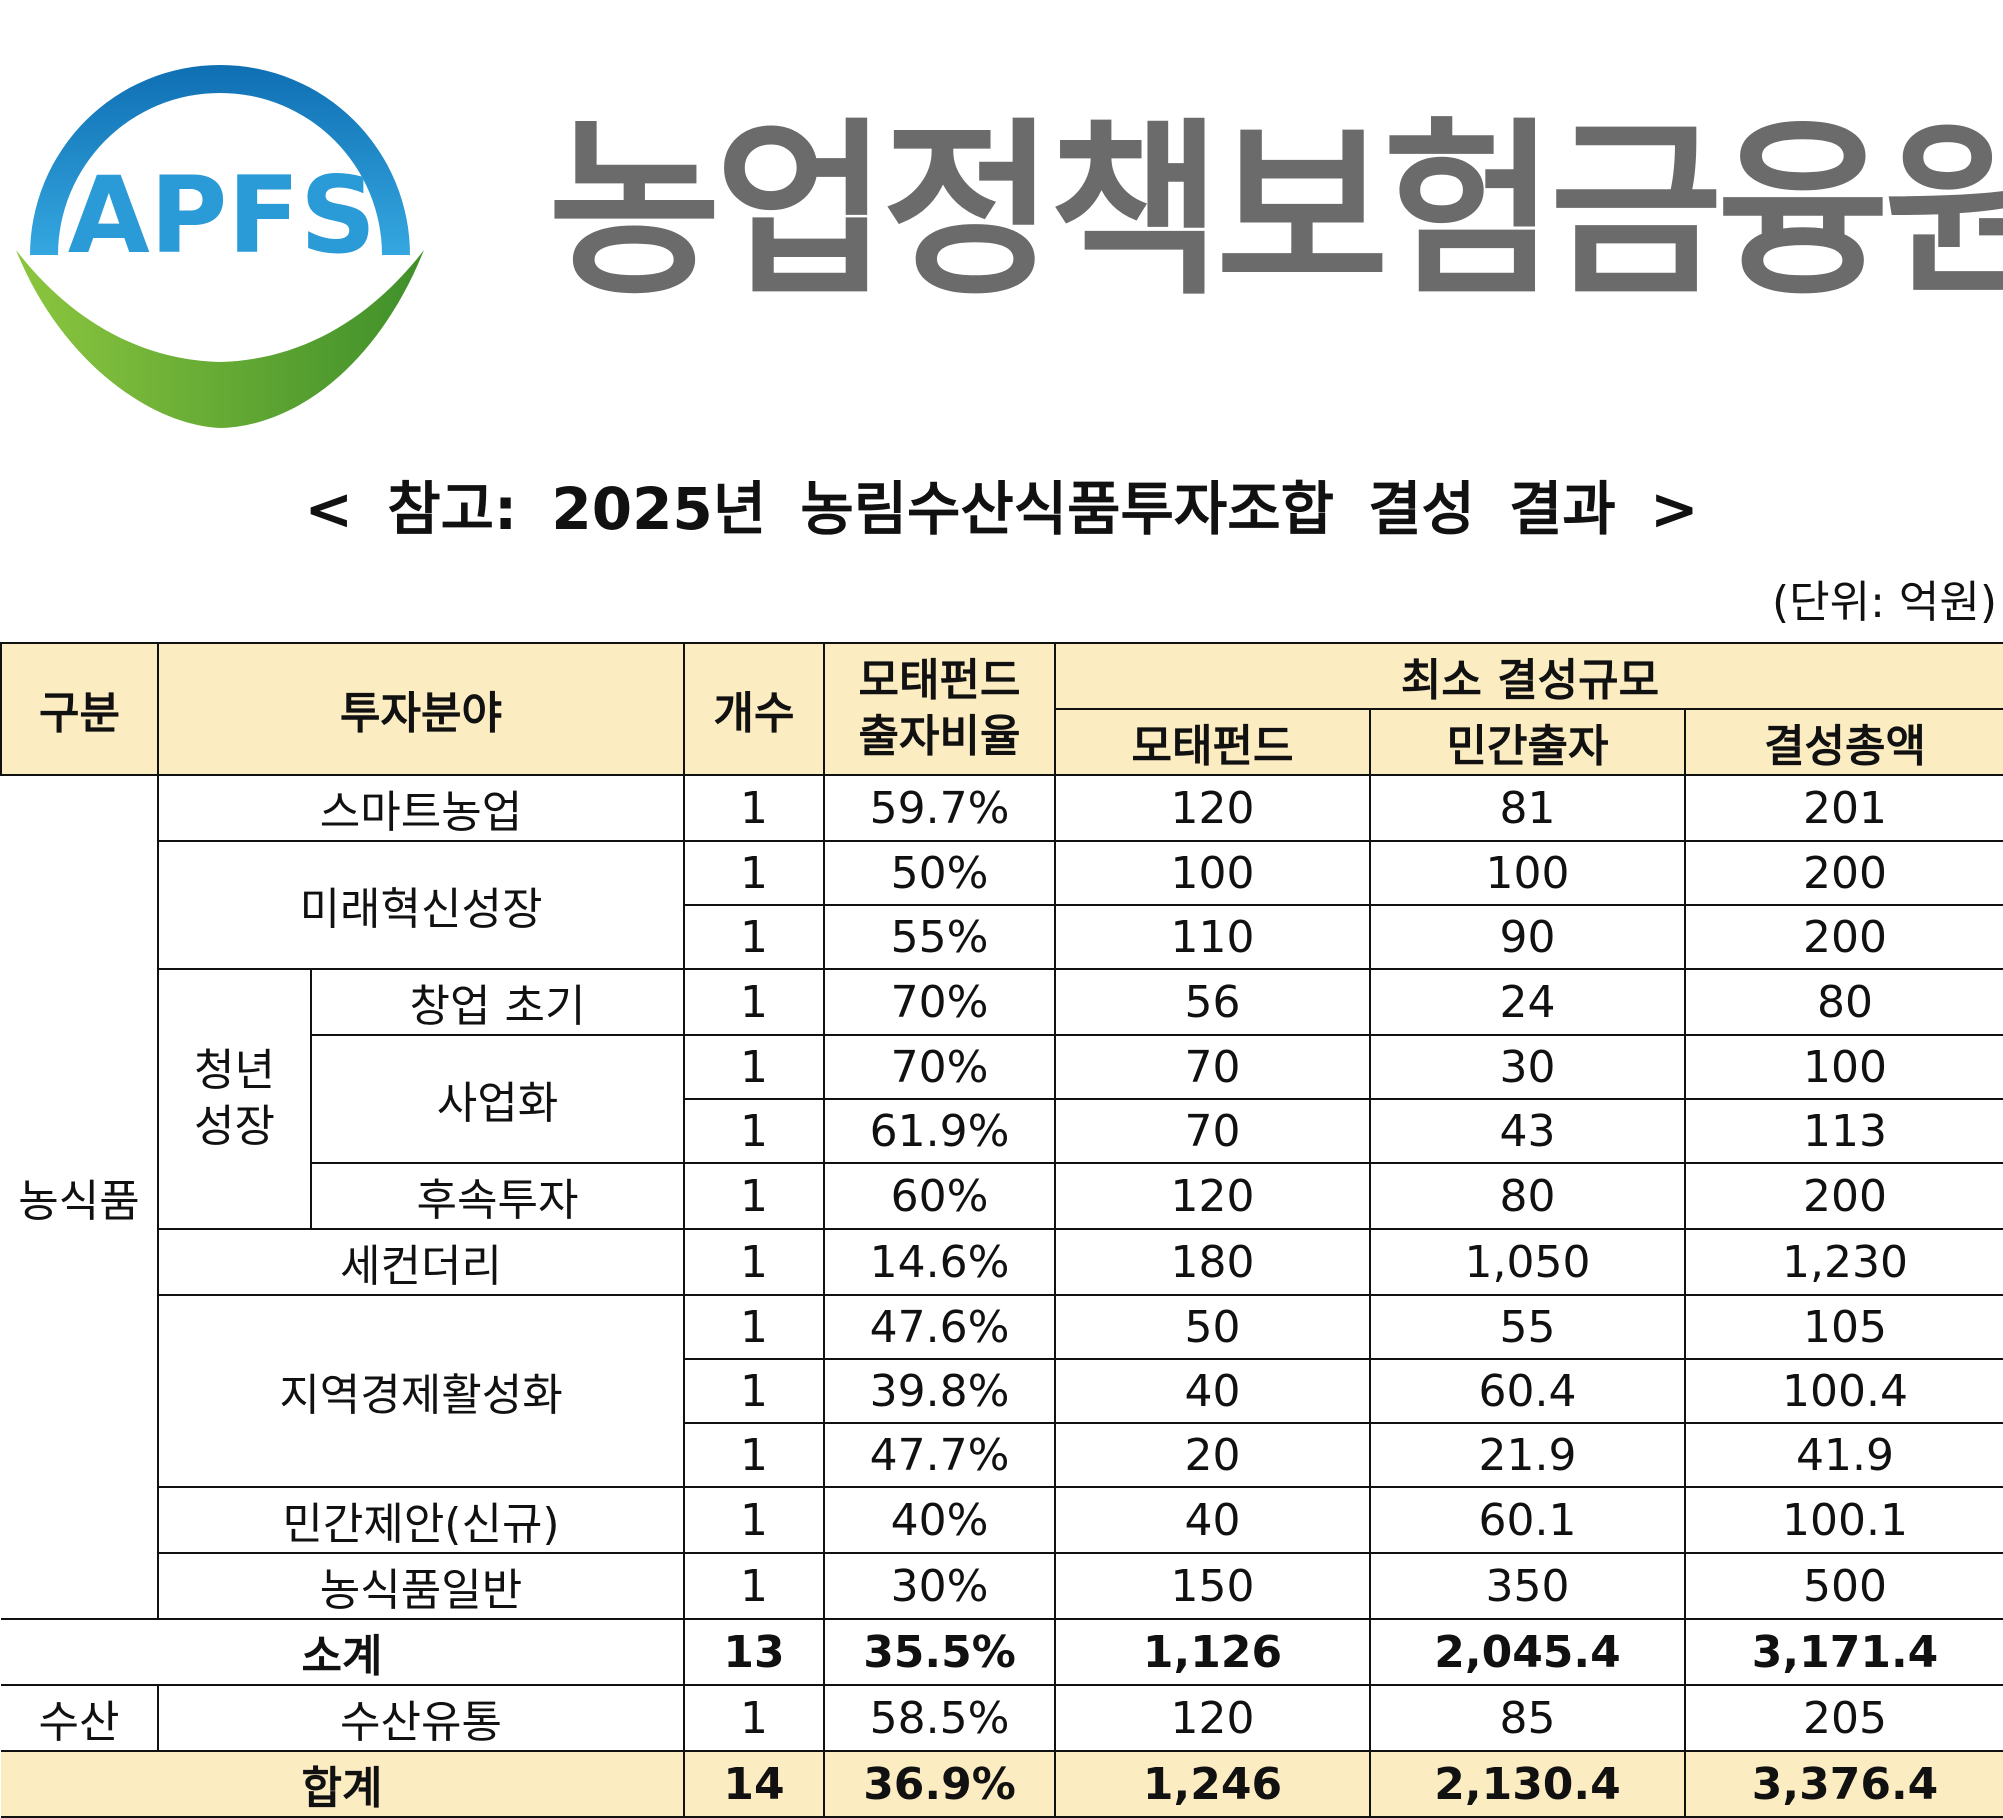  What do you see at coordinates (940, 1262) in the screenshot?
I see `ratio-cell: 14.6%` at bounding box center [940, 1262].